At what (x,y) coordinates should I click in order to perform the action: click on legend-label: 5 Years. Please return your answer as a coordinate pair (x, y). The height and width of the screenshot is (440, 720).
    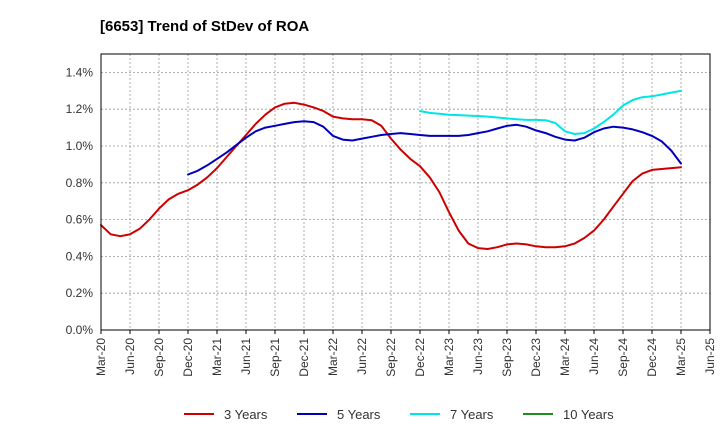
    Looking at the image, I should click on (359, 414).